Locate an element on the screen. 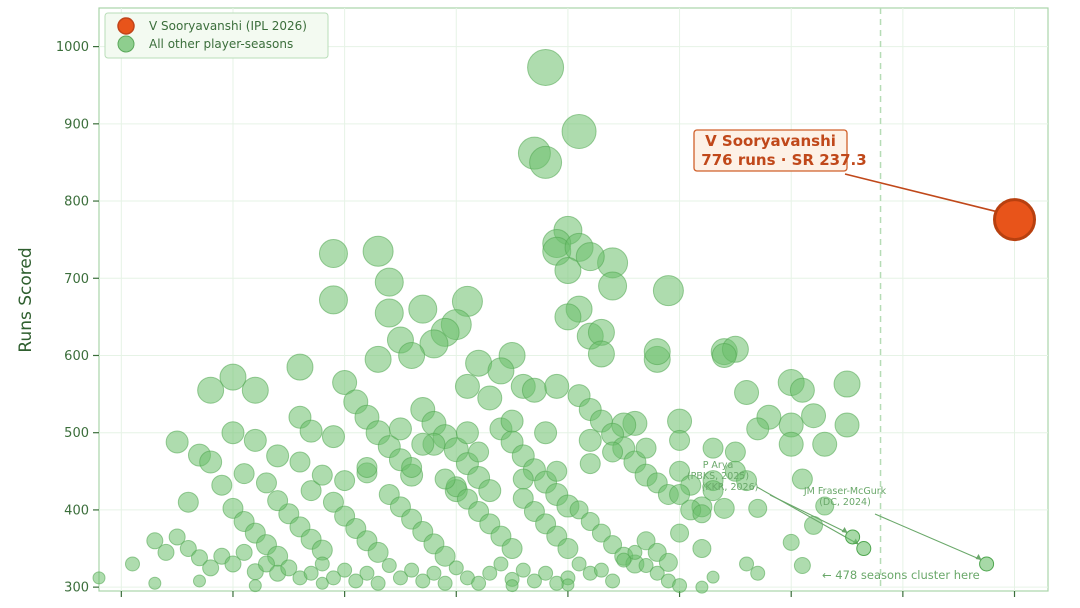  legend-box is located at coordinates (216, 35).